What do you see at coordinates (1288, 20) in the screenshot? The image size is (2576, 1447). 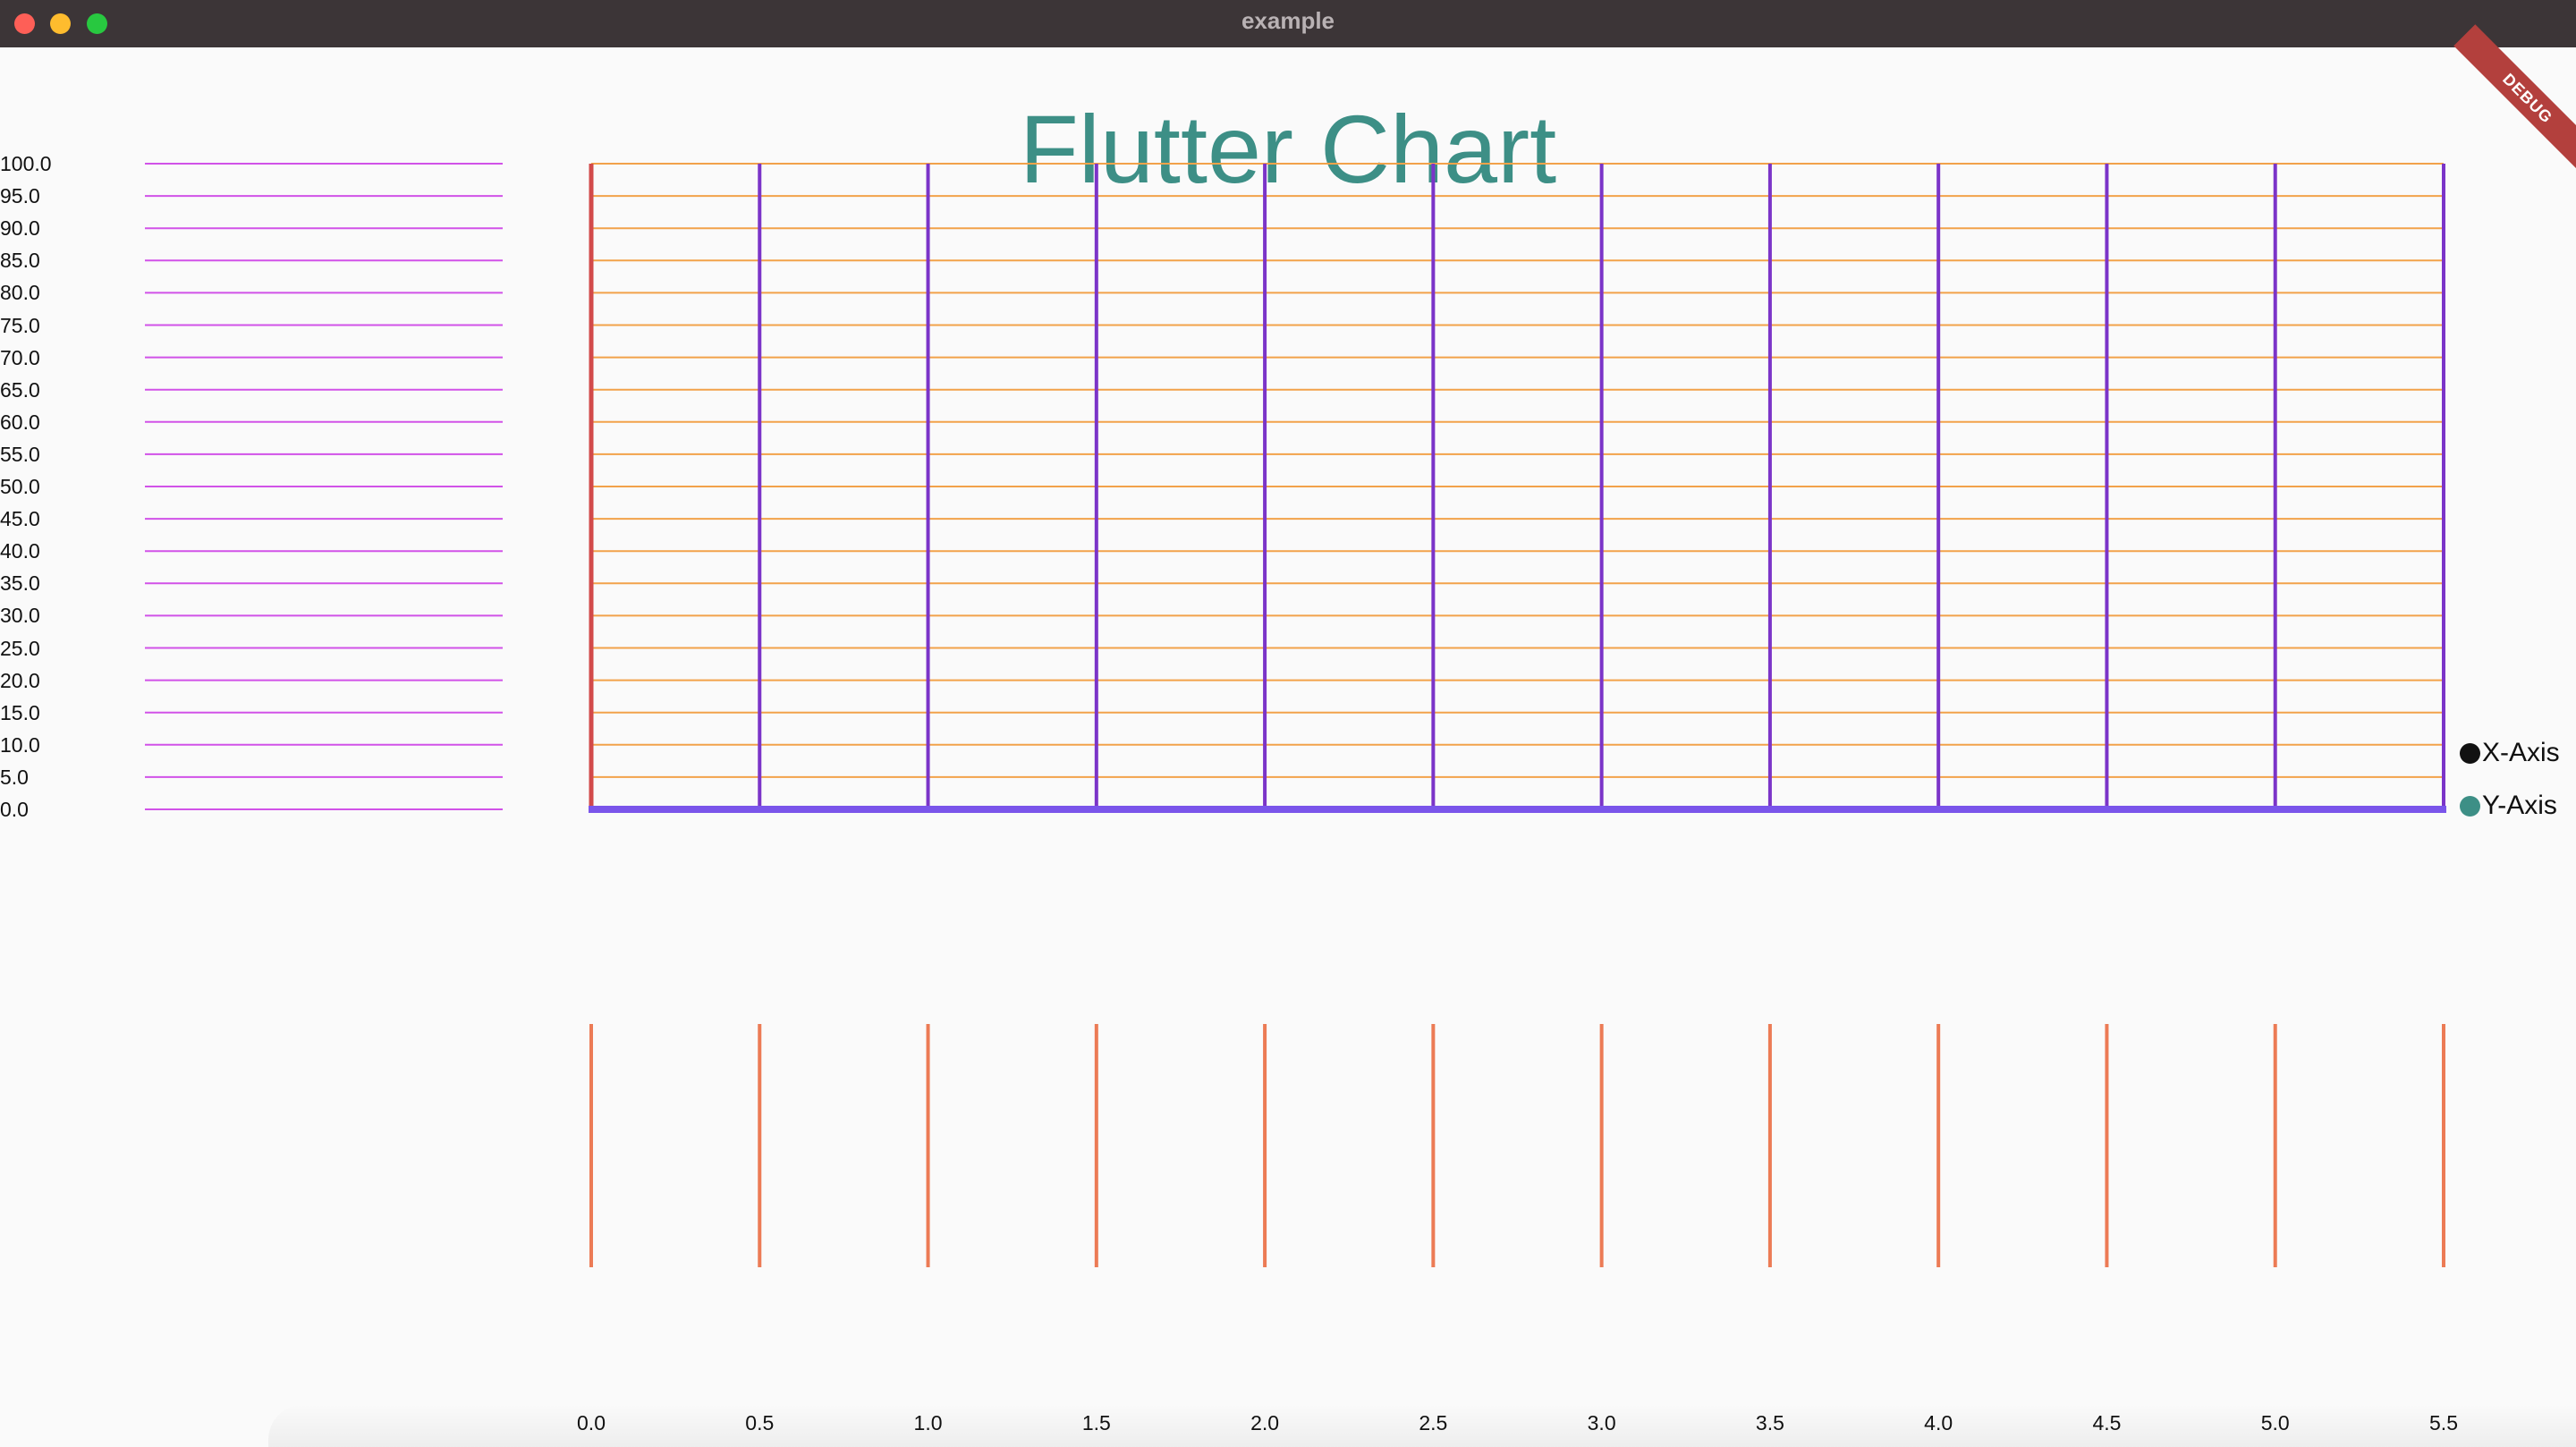 I see `window-title: example` at bounding box center [1288, 20].